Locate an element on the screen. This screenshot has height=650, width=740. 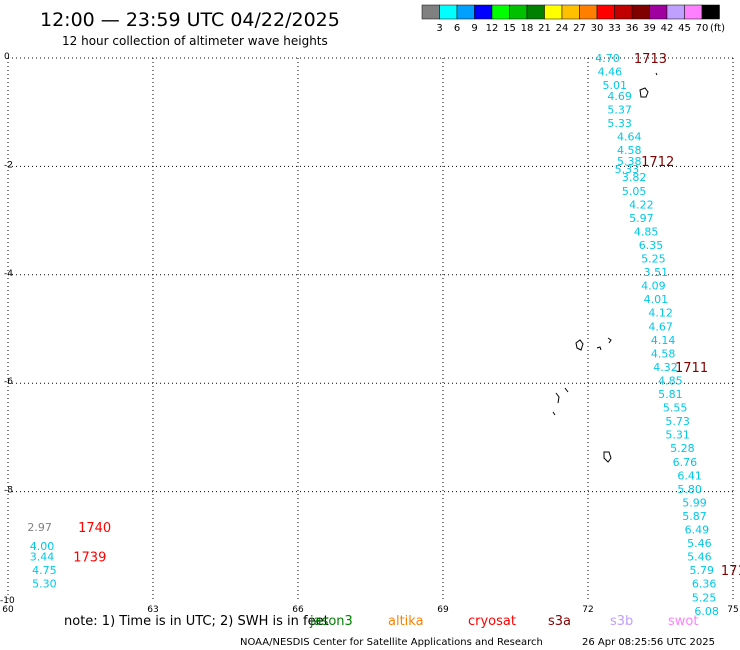
colorbar-tick-label: 70 is located at coordinates (702, 28).